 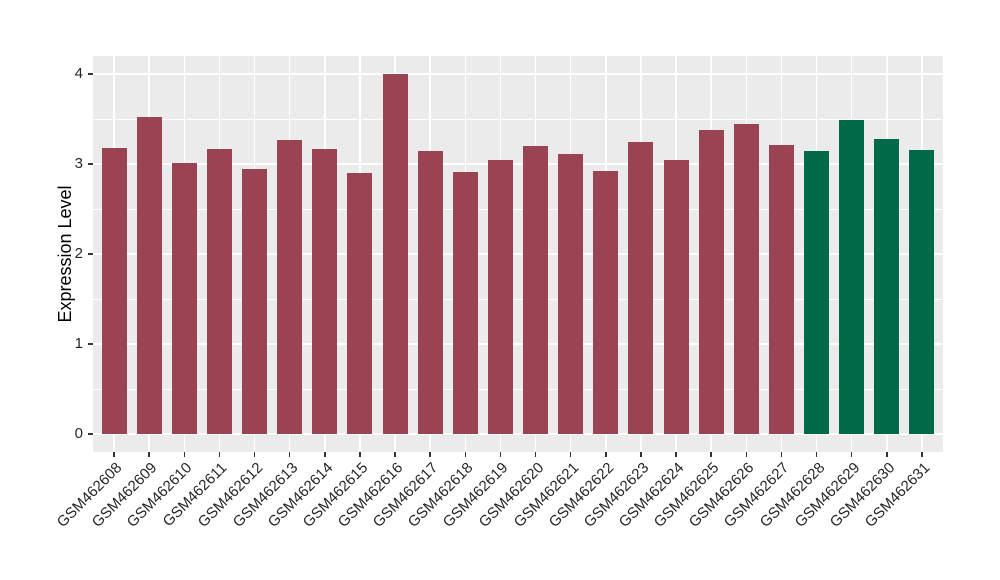 What do you see at coordinates (817, 292) in the screenshot?
I see `bar-GSM462628` at bounding box center [817, 292].